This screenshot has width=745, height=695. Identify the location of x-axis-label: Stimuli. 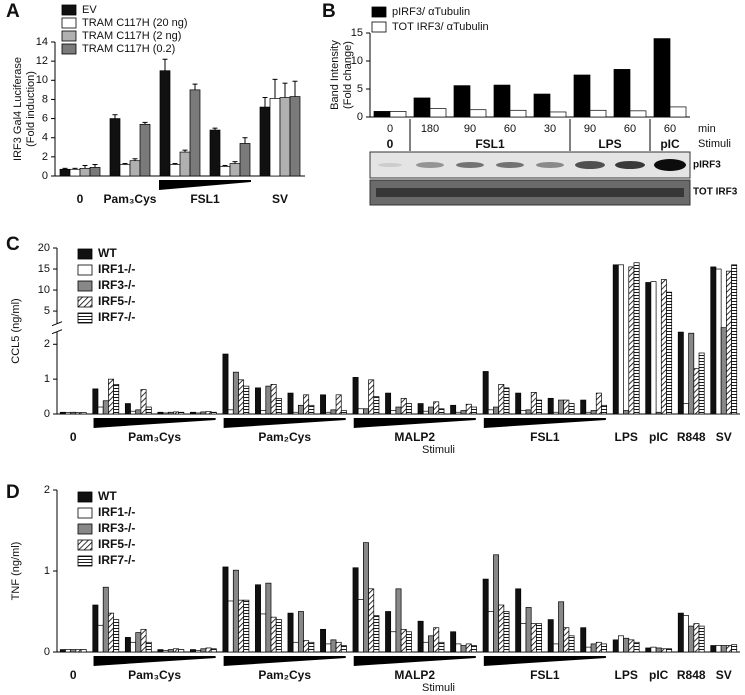
(438, 450).